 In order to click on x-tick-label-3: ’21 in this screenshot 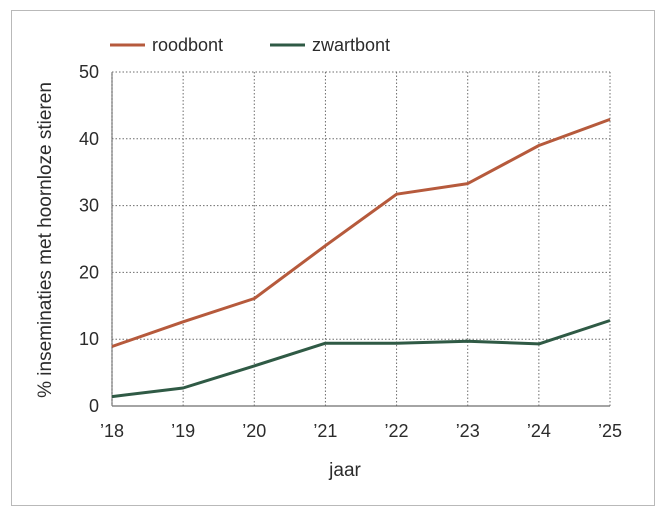, I will do `click(325, 431)`.